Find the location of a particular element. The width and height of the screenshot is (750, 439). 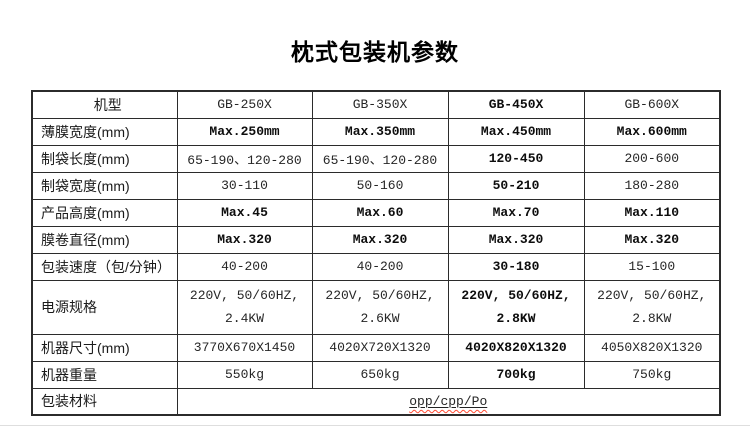

spec-value-cell: 50-160 is located at coordinates (380, 185).